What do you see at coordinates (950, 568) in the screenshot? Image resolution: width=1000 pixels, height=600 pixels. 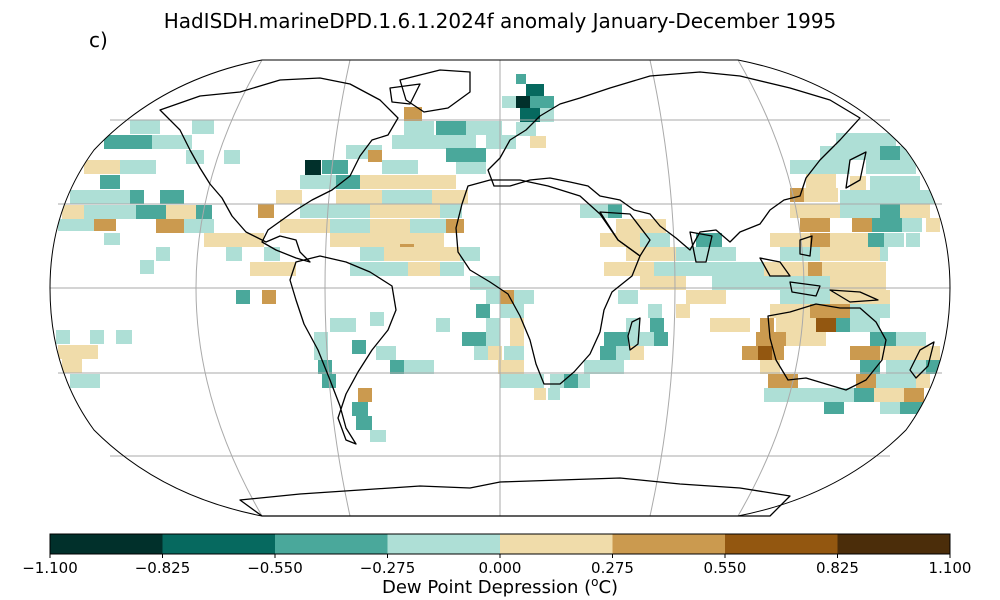 I see `colorbar-tick-label: 1.100` at bounding box center [950, 568].